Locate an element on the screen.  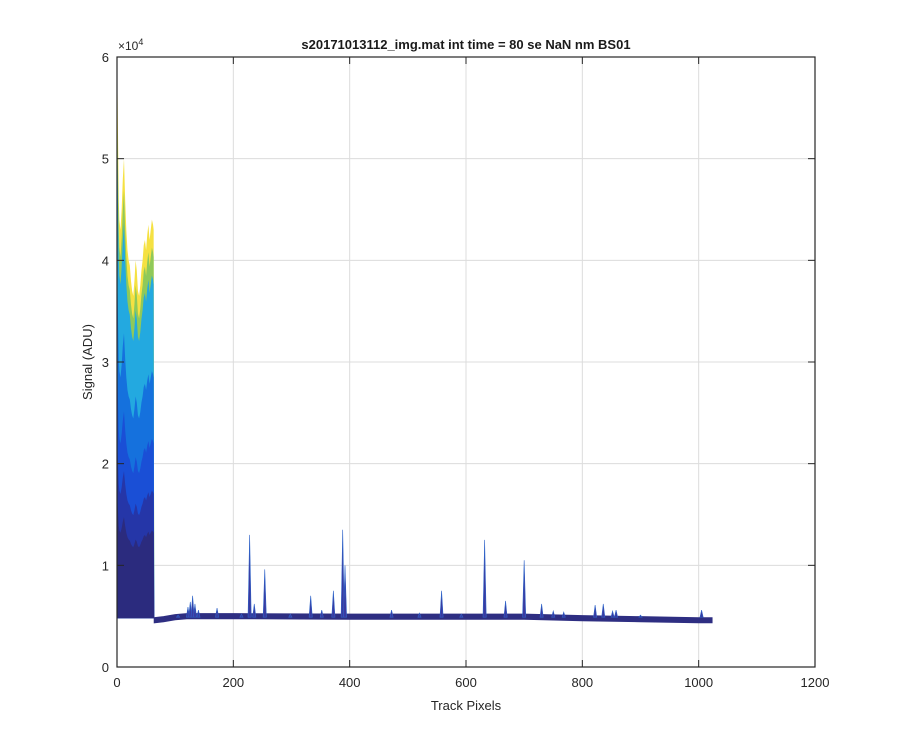
y-tick-label: 0 is located at coordinates (105, 667).